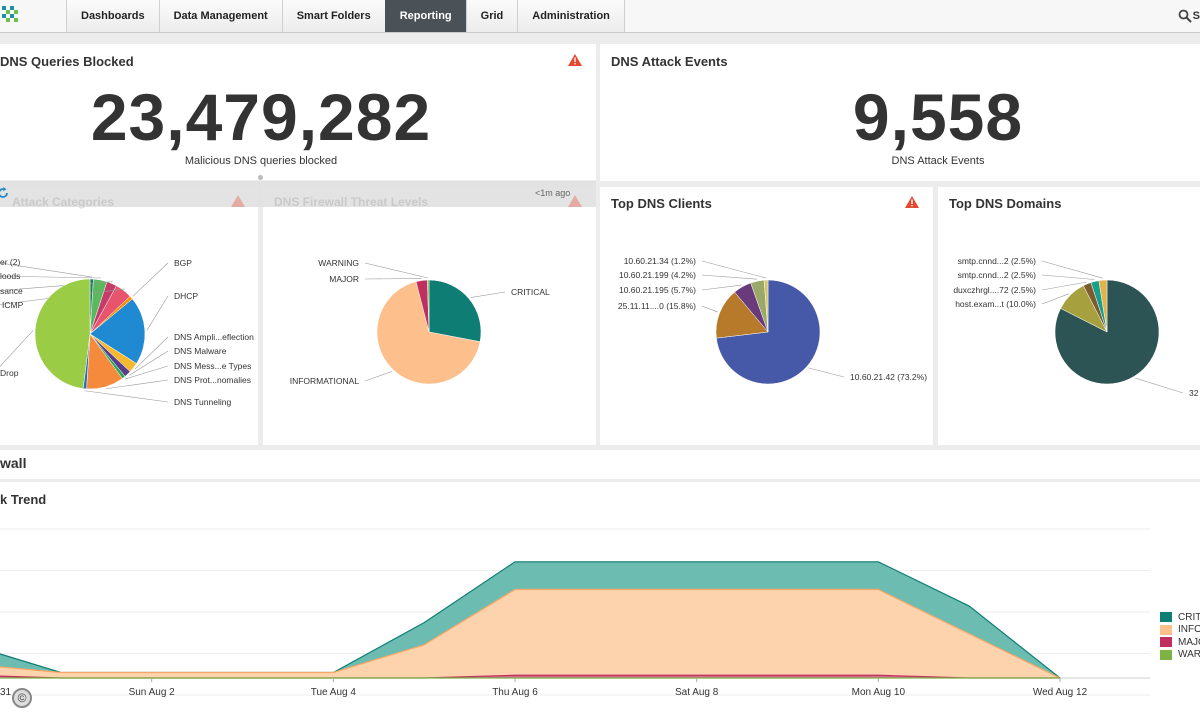 The image size is (1200, 720). I want to click on pie-label: 10.60.21.199 (4.2%), so click(657, 275).